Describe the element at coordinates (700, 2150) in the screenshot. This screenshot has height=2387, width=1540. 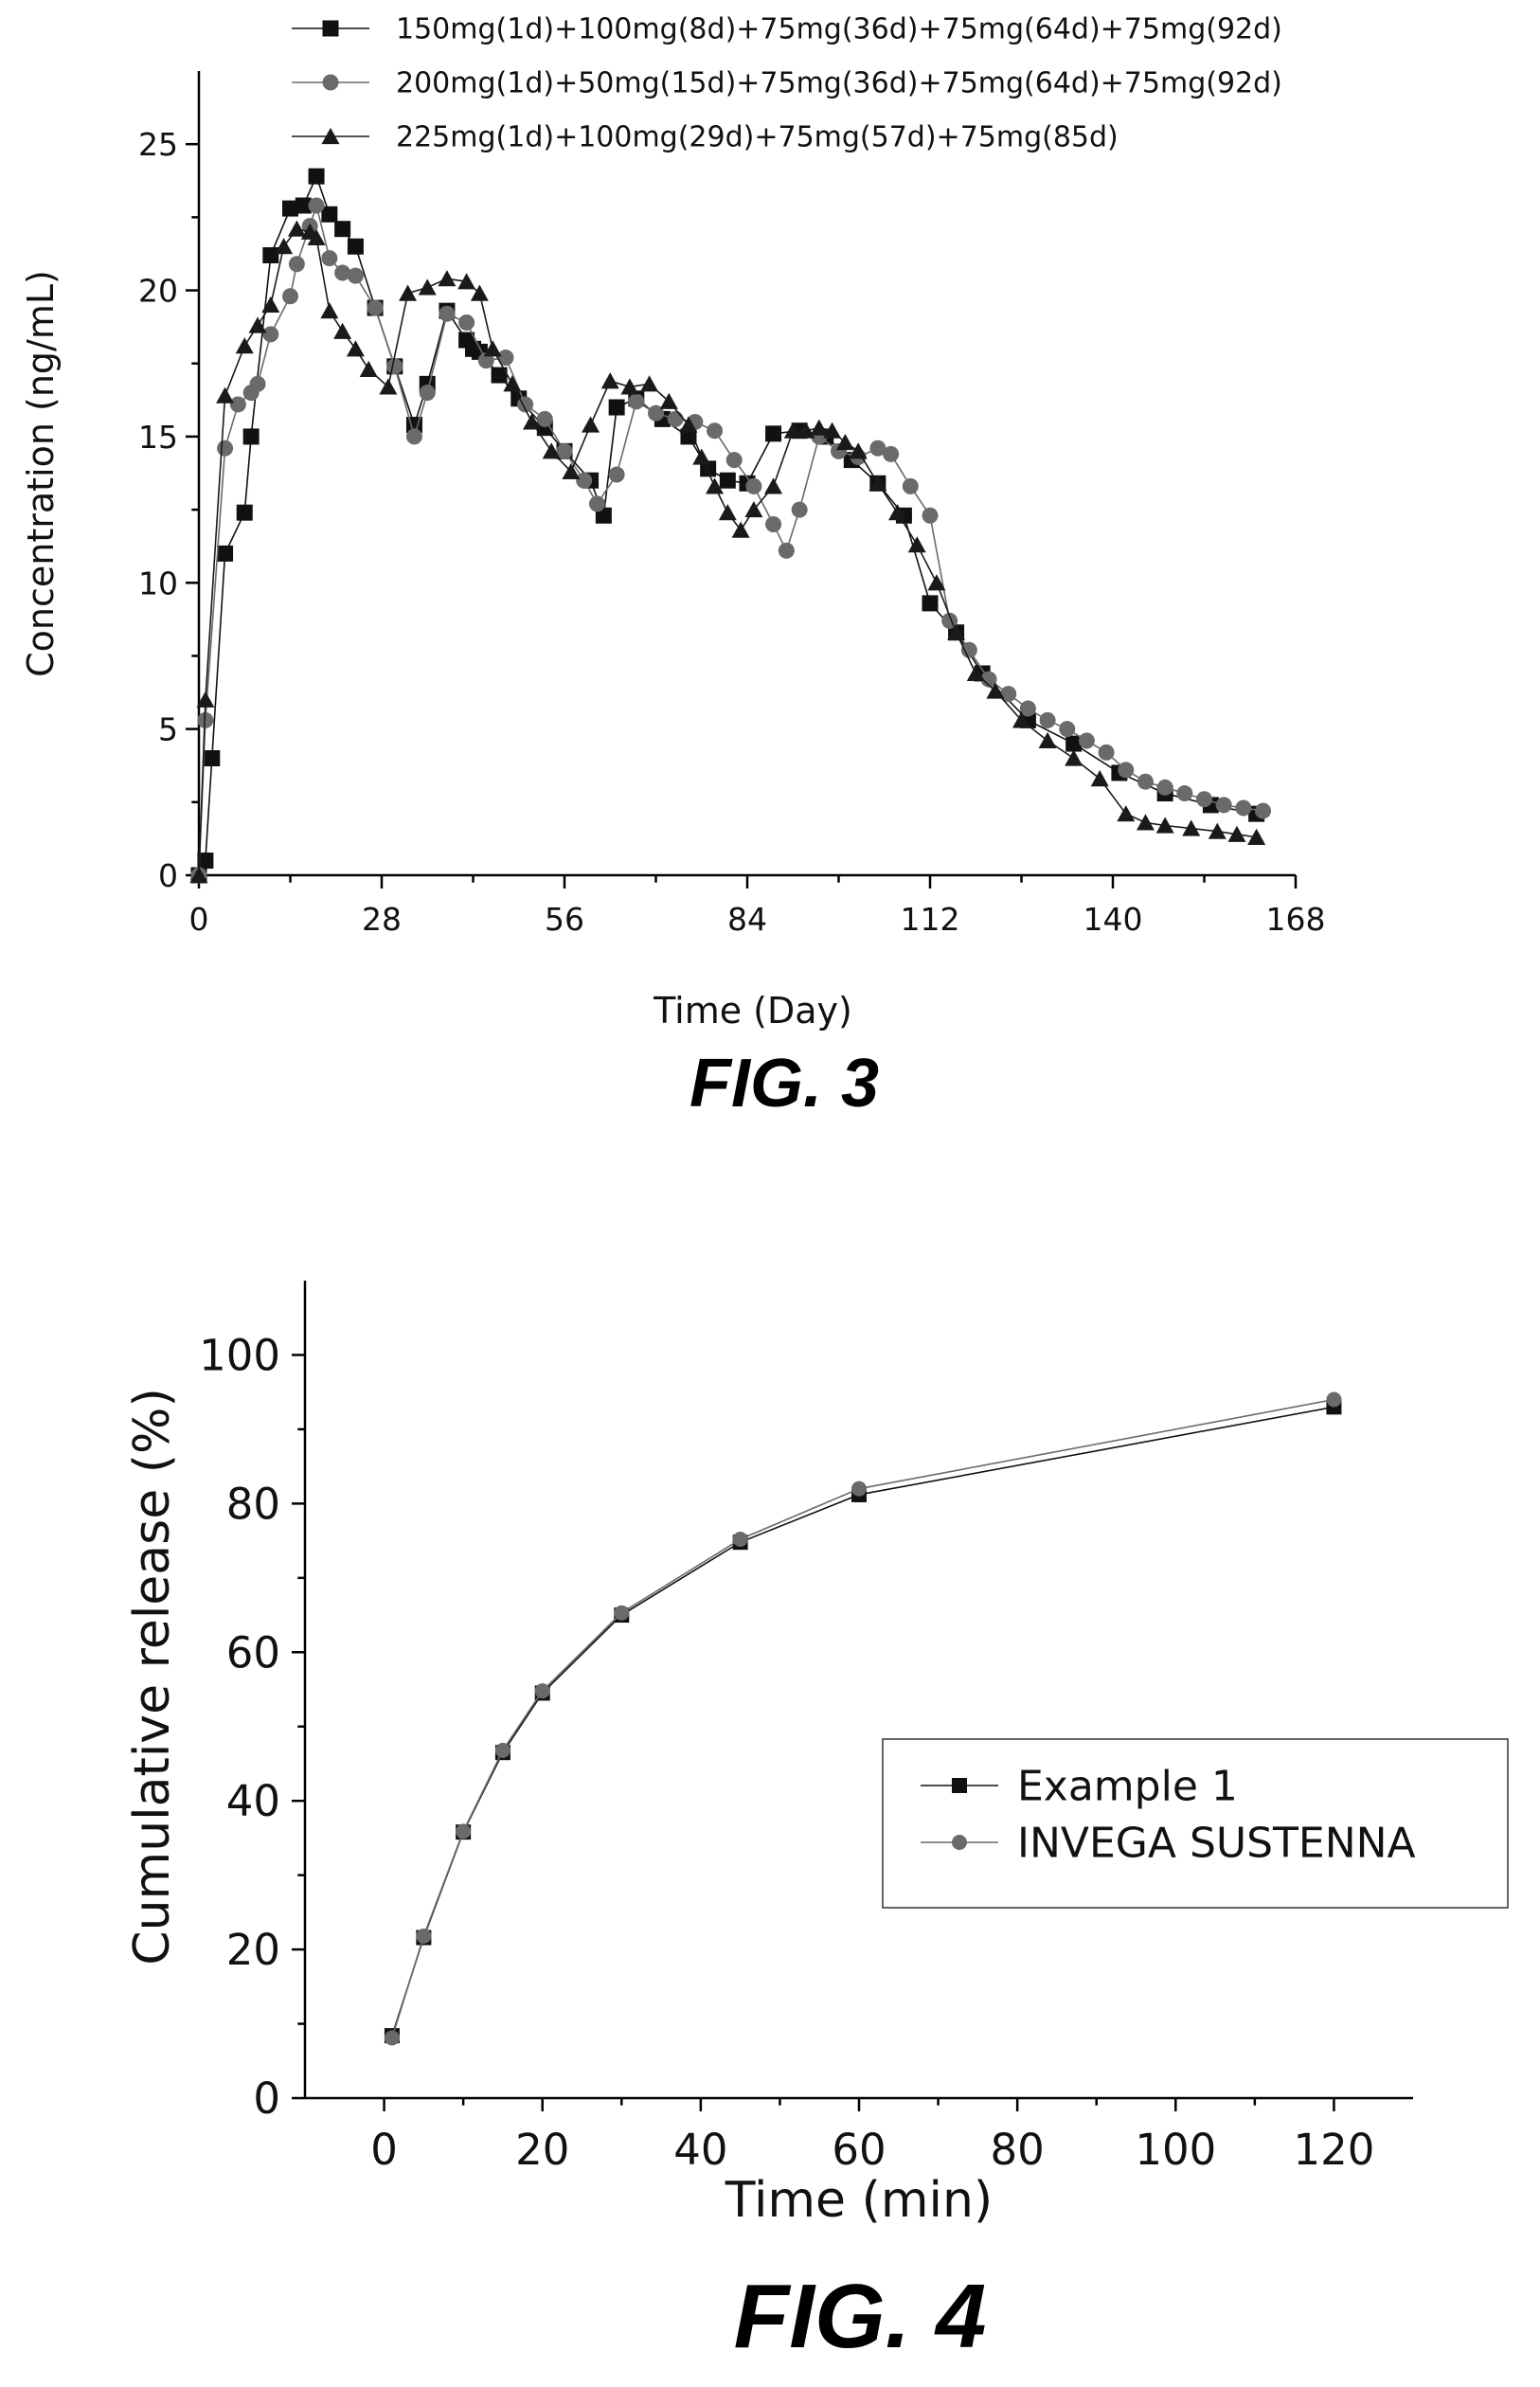
I see `fig4-x-tick-label: 40` at that location.